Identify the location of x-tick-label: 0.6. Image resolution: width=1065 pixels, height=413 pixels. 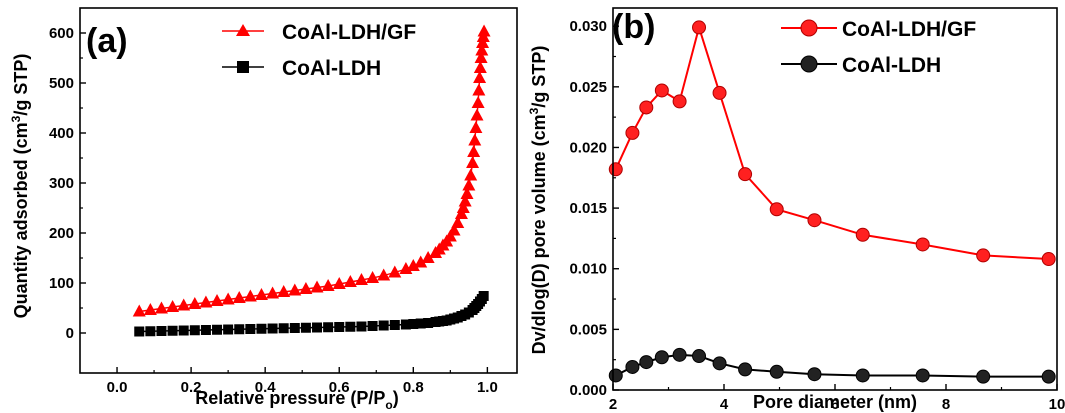
(339, 387).